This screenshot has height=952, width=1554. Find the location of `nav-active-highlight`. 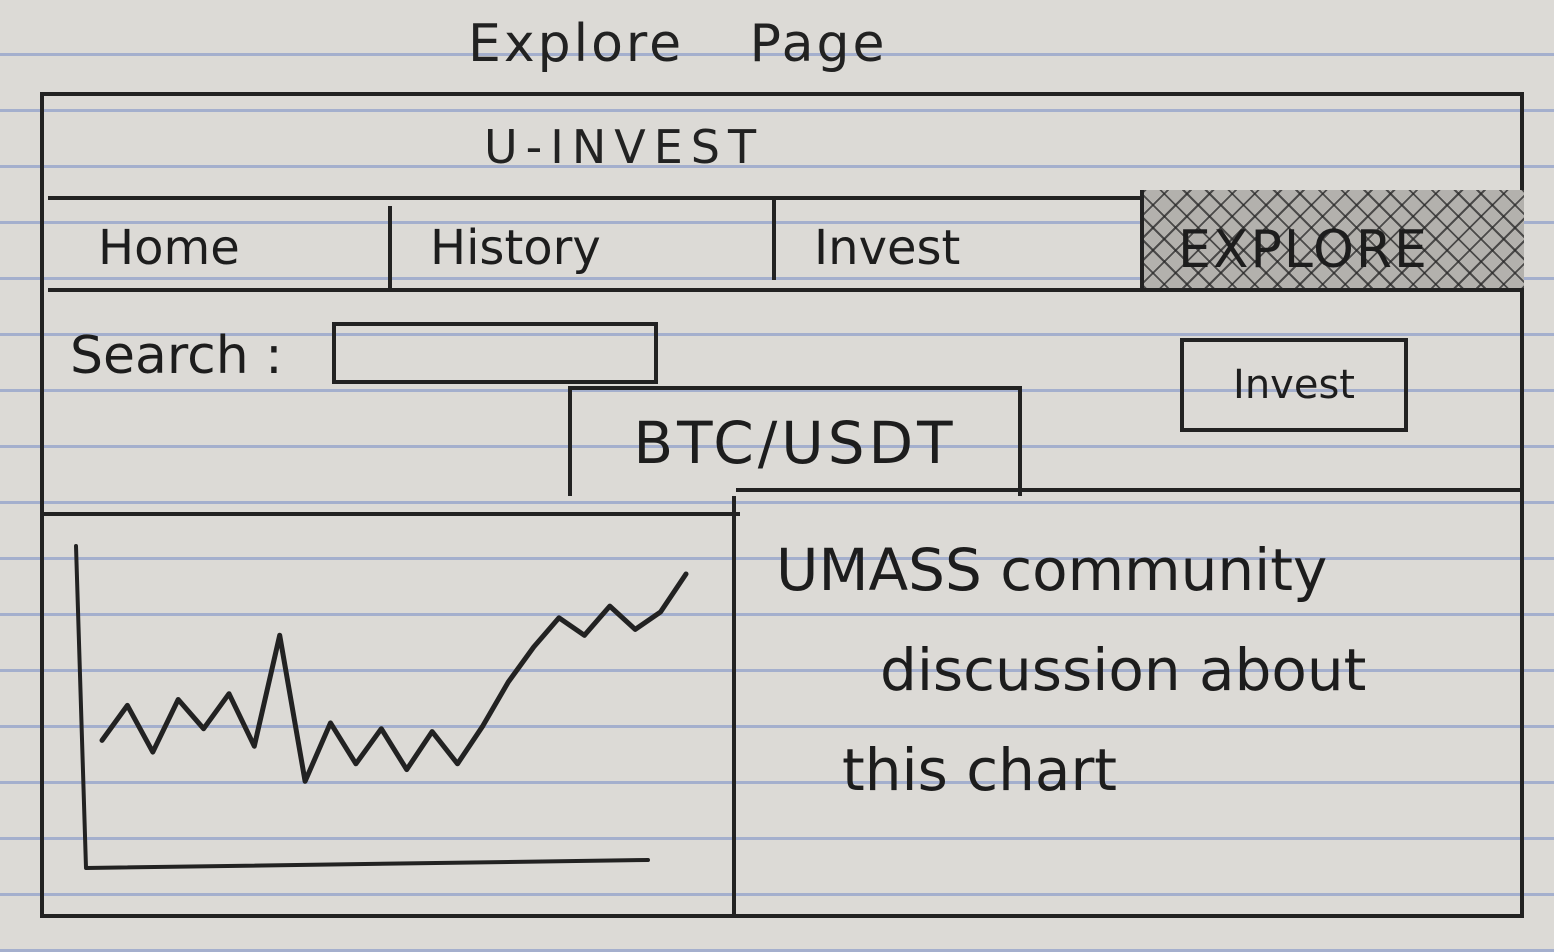

nav-active-highlight is located at coordinates (1334, 239).